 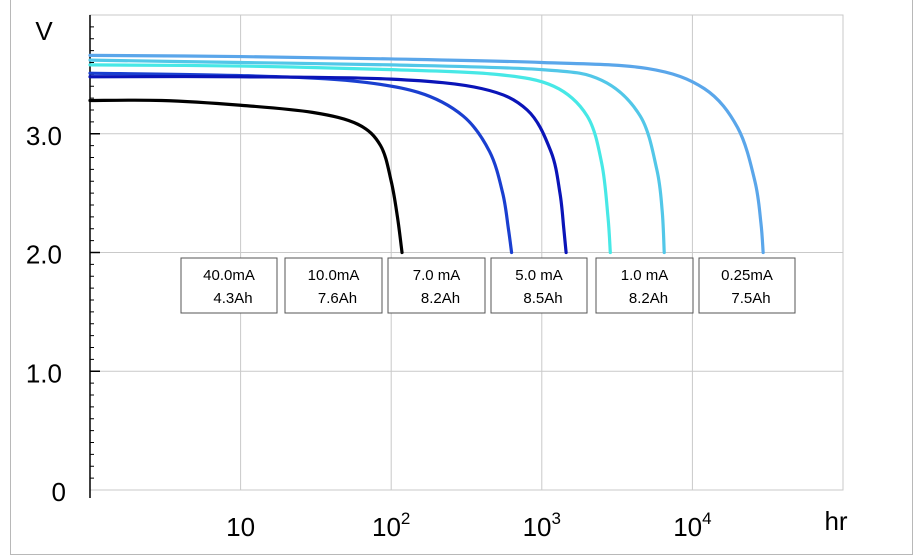 What do you see at coordinates (333, 285) in the screenshot?
I see `series-label-box-1: 10.0mA 7.6Ah` at bounding box center [333, 285].